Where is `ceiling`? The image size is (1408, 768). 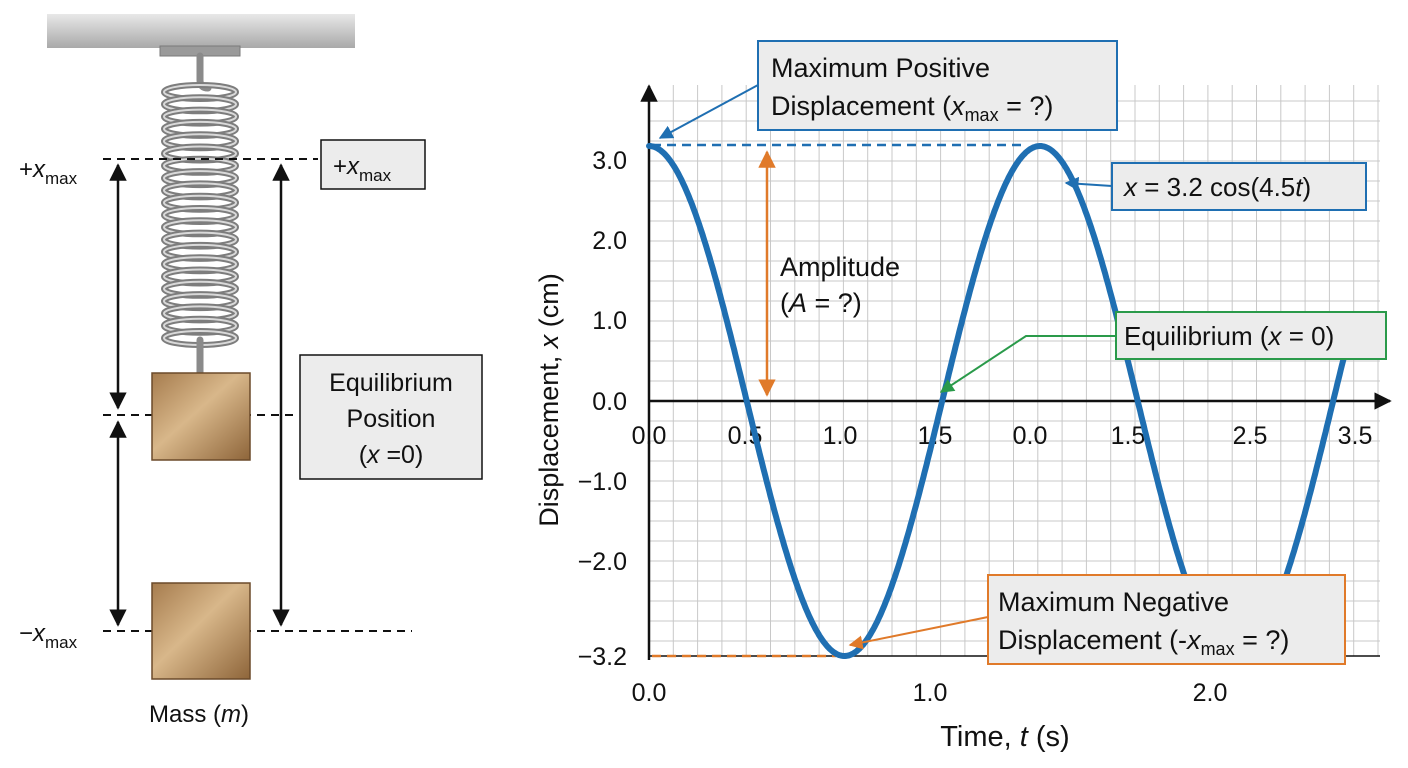 ceiling is located at coordinates (201, 31).